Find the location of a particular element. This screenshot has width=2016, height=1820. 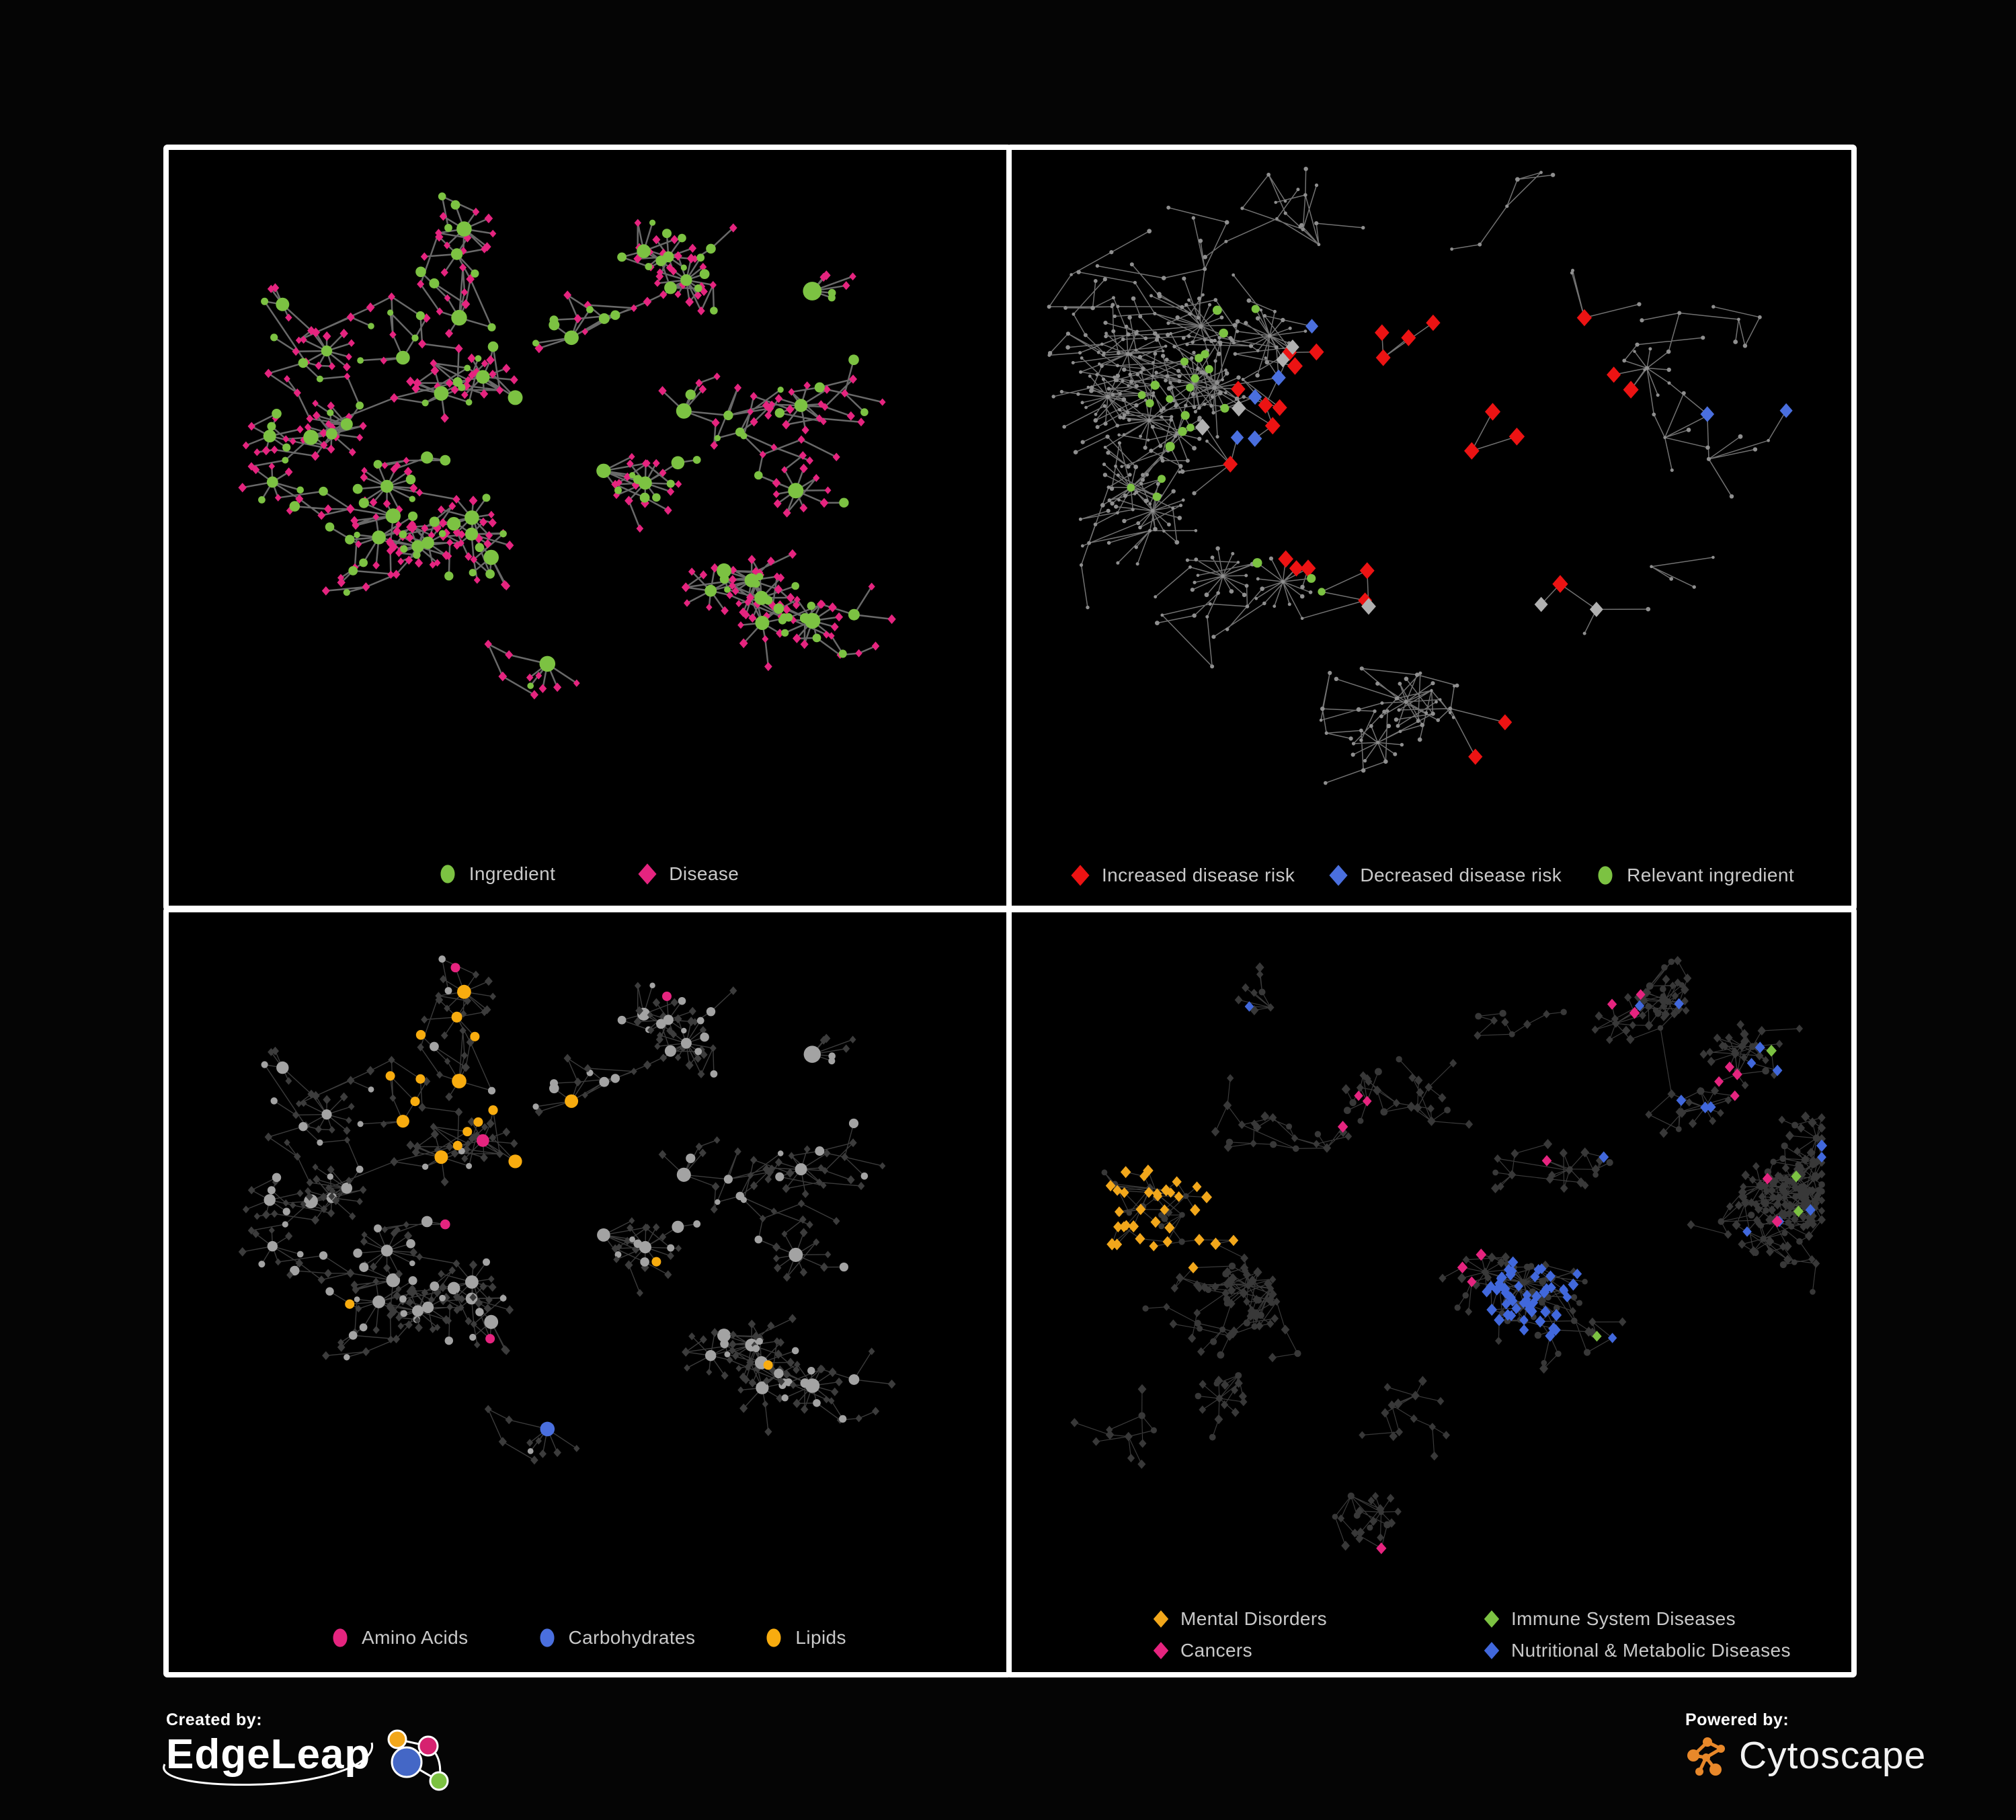

cytoscape-branding: Powered by: Cytoscape is located at coordinates (1839, 1744).